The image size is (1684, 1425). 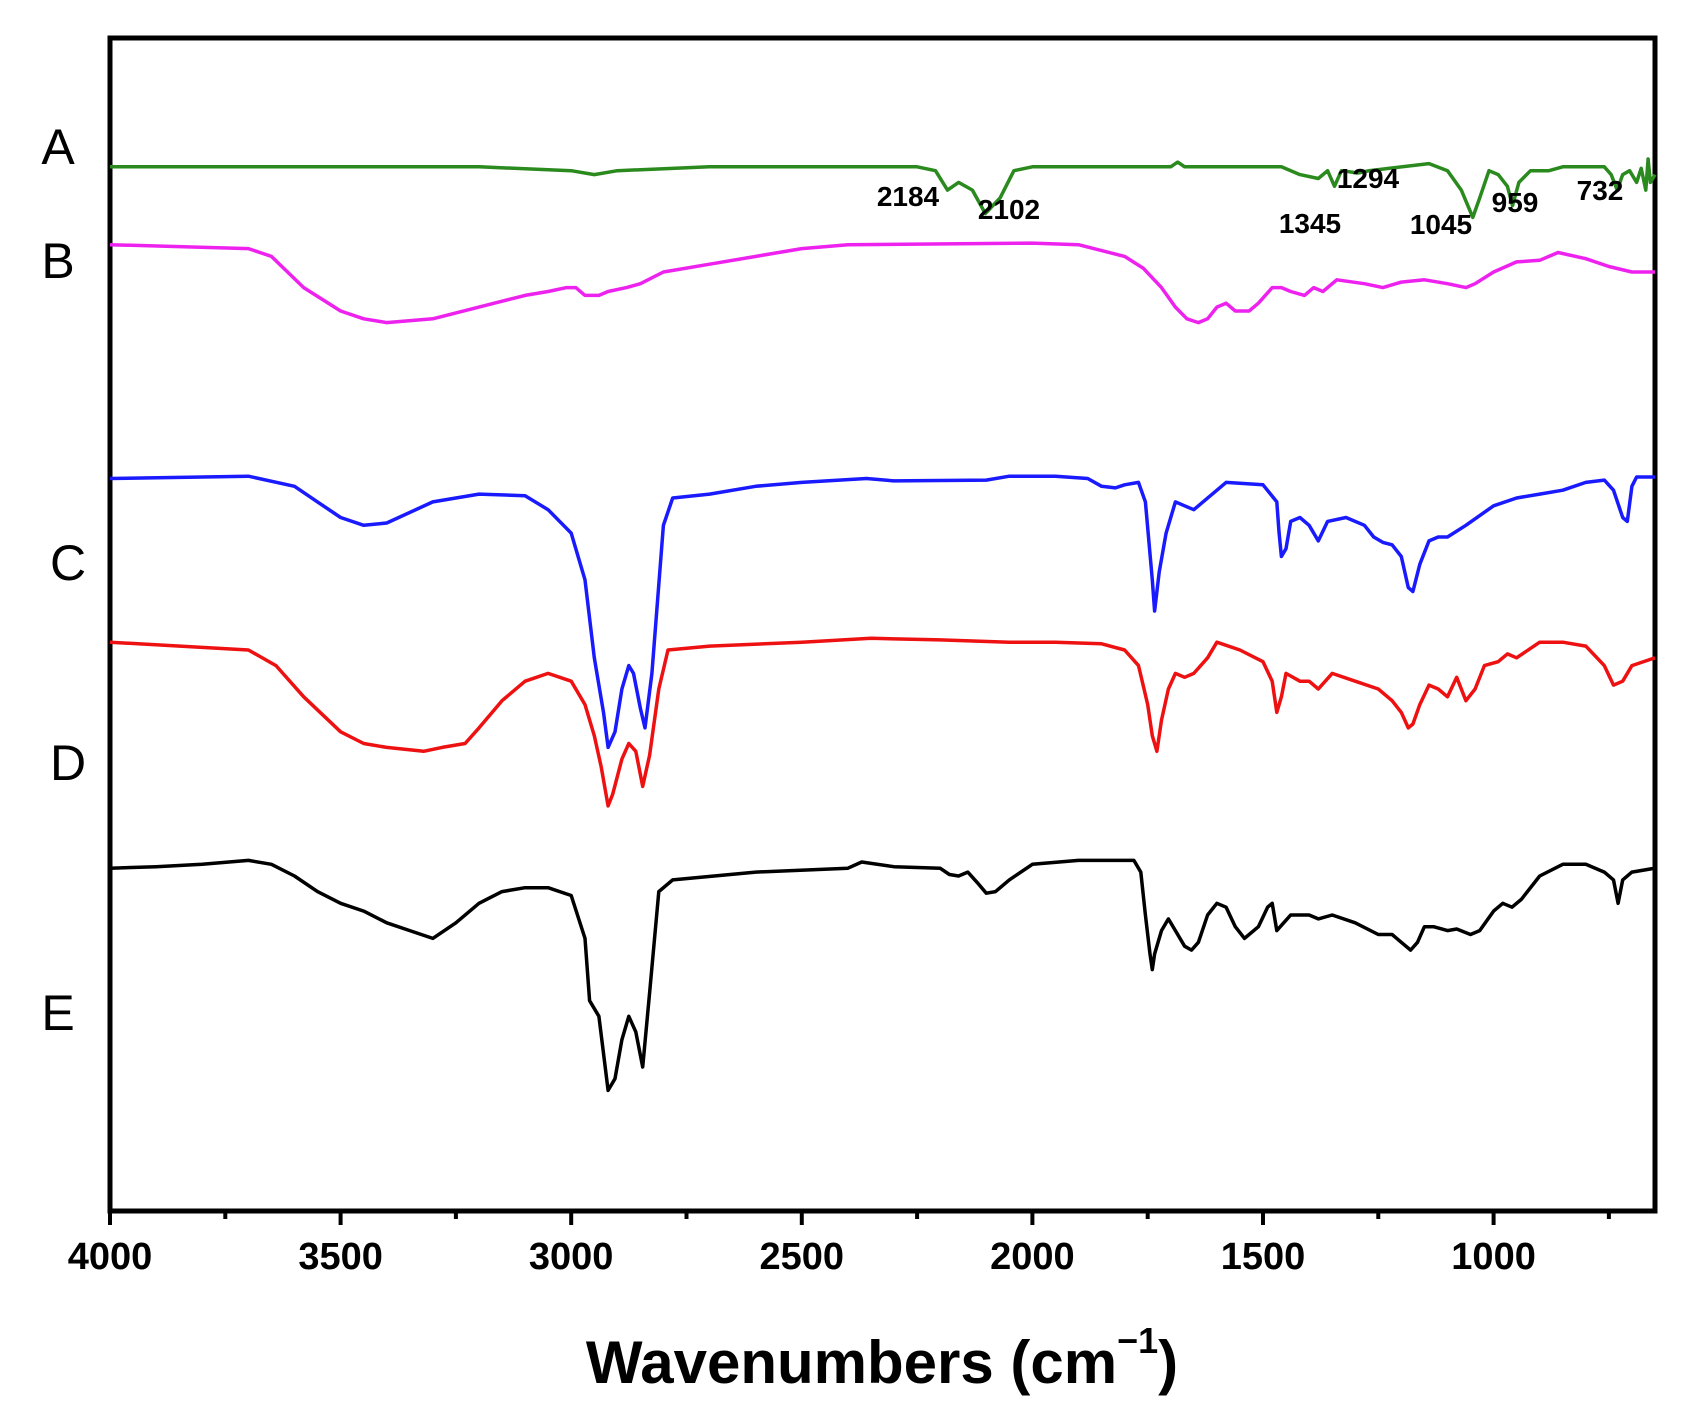 What do you see at coordinates (1600, 190) in the screenshot?
I see `peak-label-732: 732` at bounding box center [1600, 190].